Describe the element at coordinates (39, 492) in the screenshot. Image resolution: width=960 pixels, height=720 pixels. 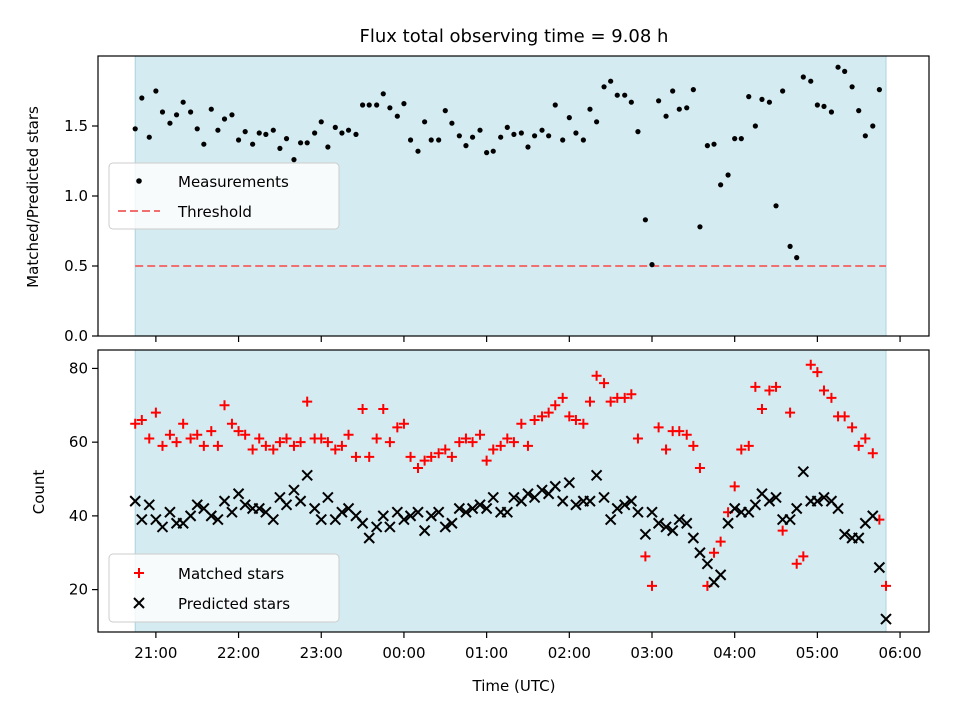
I see `count-y-axis-label: Count` at that location.